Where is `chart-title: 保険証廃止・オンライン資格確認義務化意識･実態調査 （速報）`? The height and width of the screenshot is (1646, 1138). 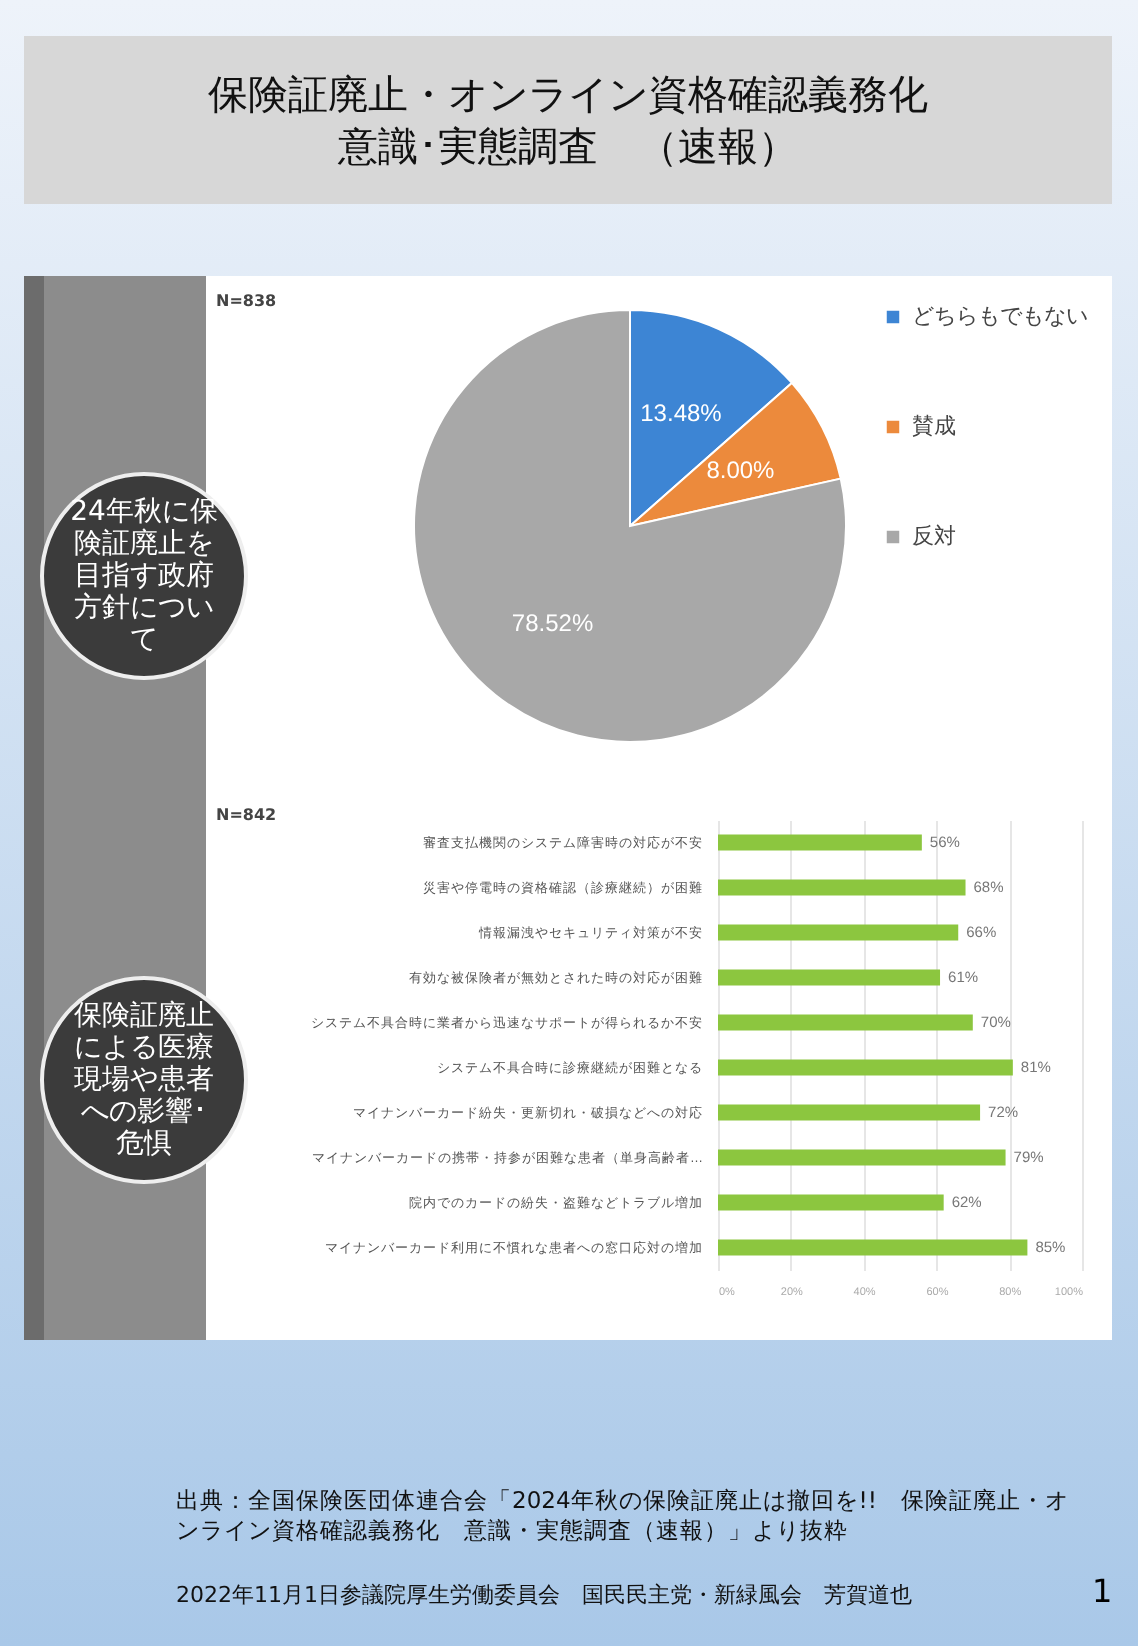
chart-title: 保険証廃止・オンライン資格確認義務化意識･実態調査 （速報） is located at coordinates (568, 120).